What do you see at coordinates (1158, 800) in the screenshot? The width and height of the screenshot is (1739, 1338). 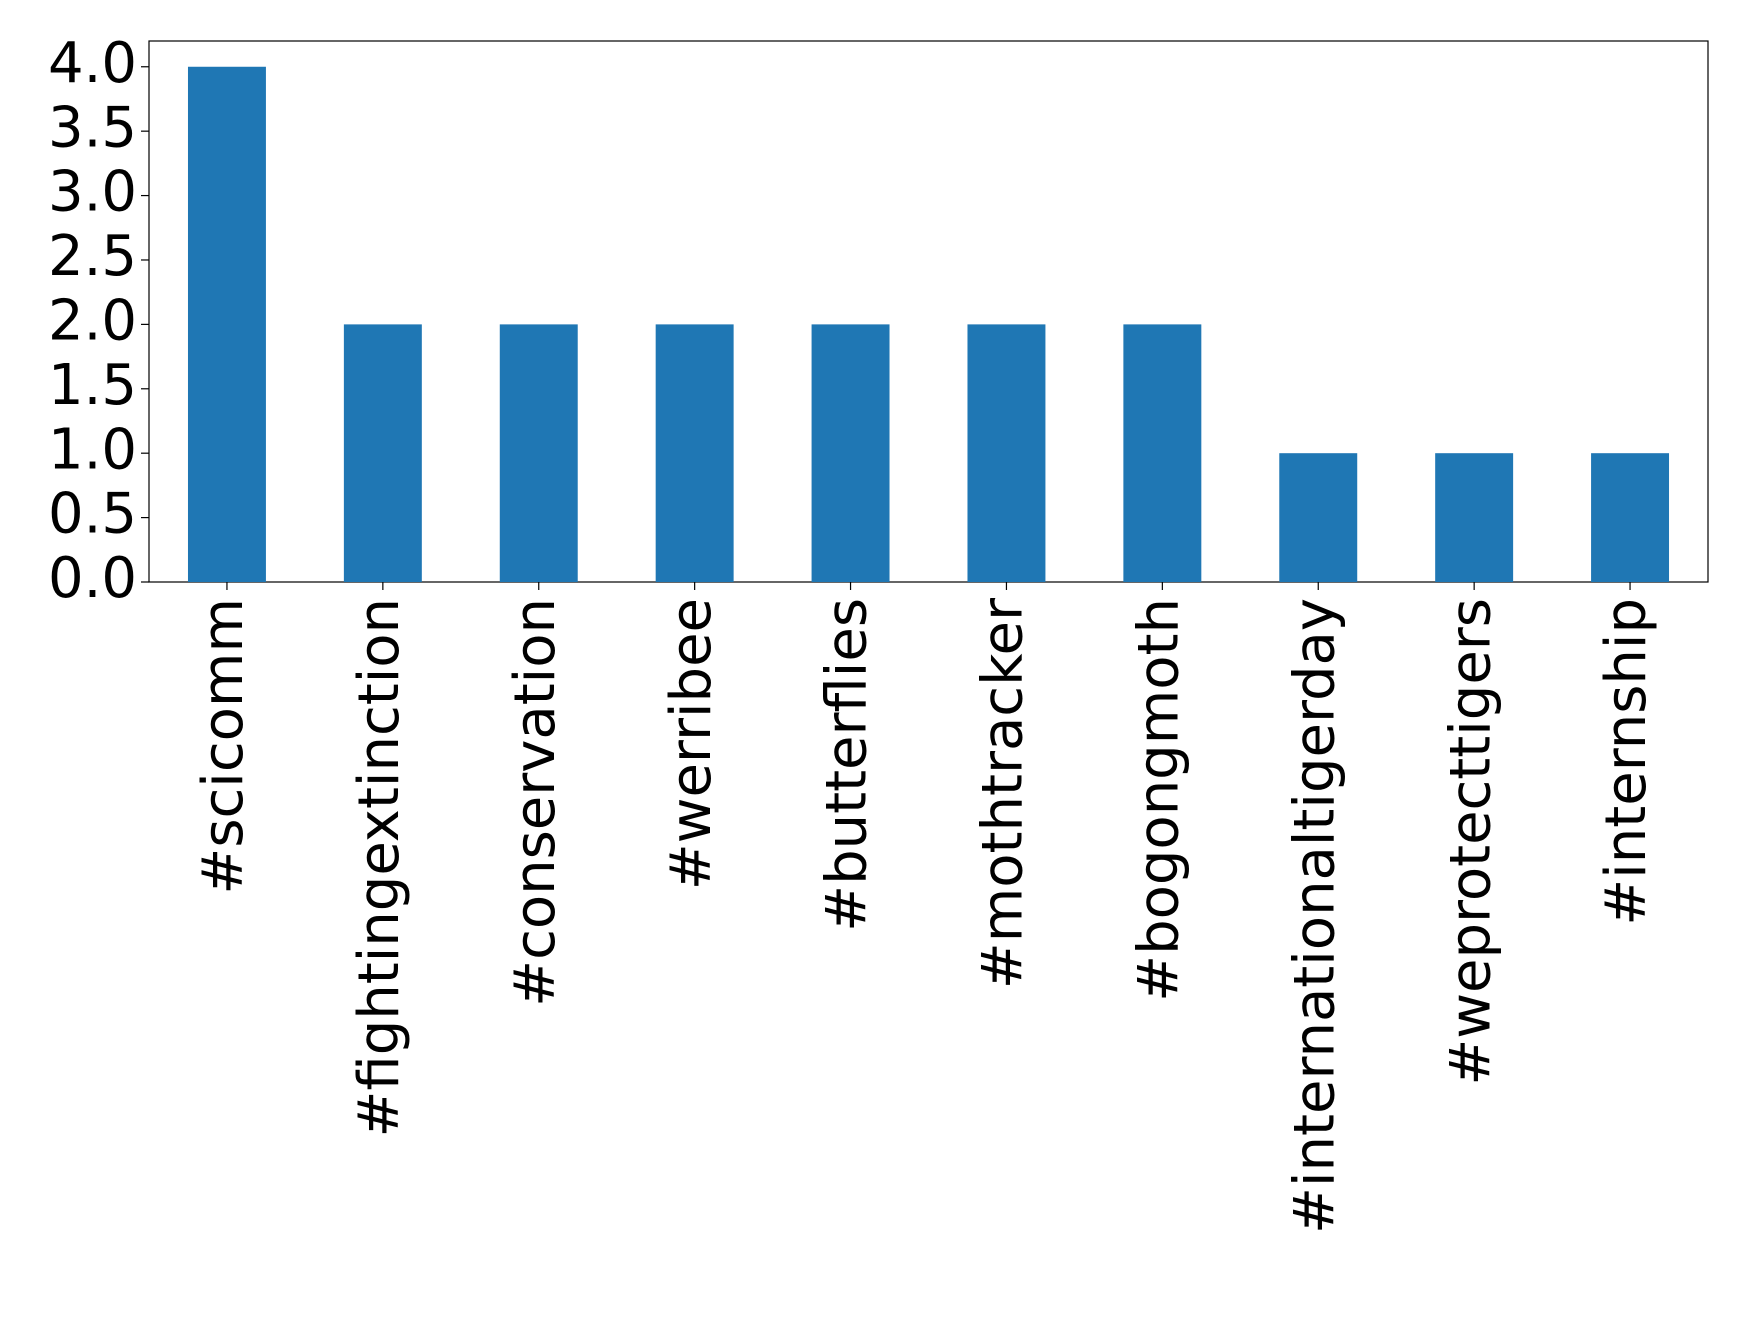 I see `x-tick-label: #bogongmoth` at bounding box center [1158, 800].